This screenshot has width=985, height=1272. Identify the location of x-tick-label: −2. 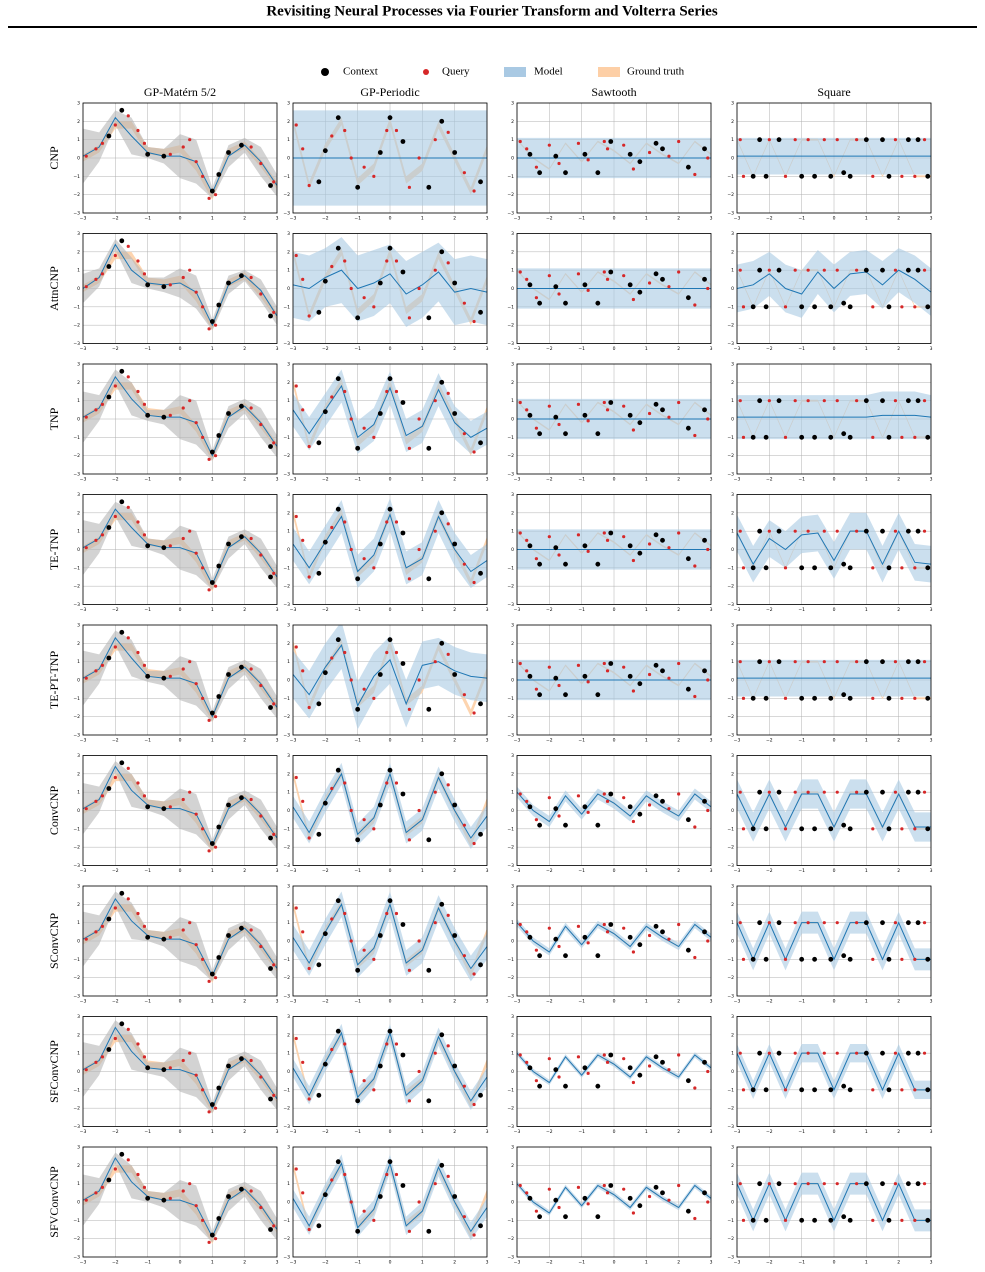
(769, 1263).